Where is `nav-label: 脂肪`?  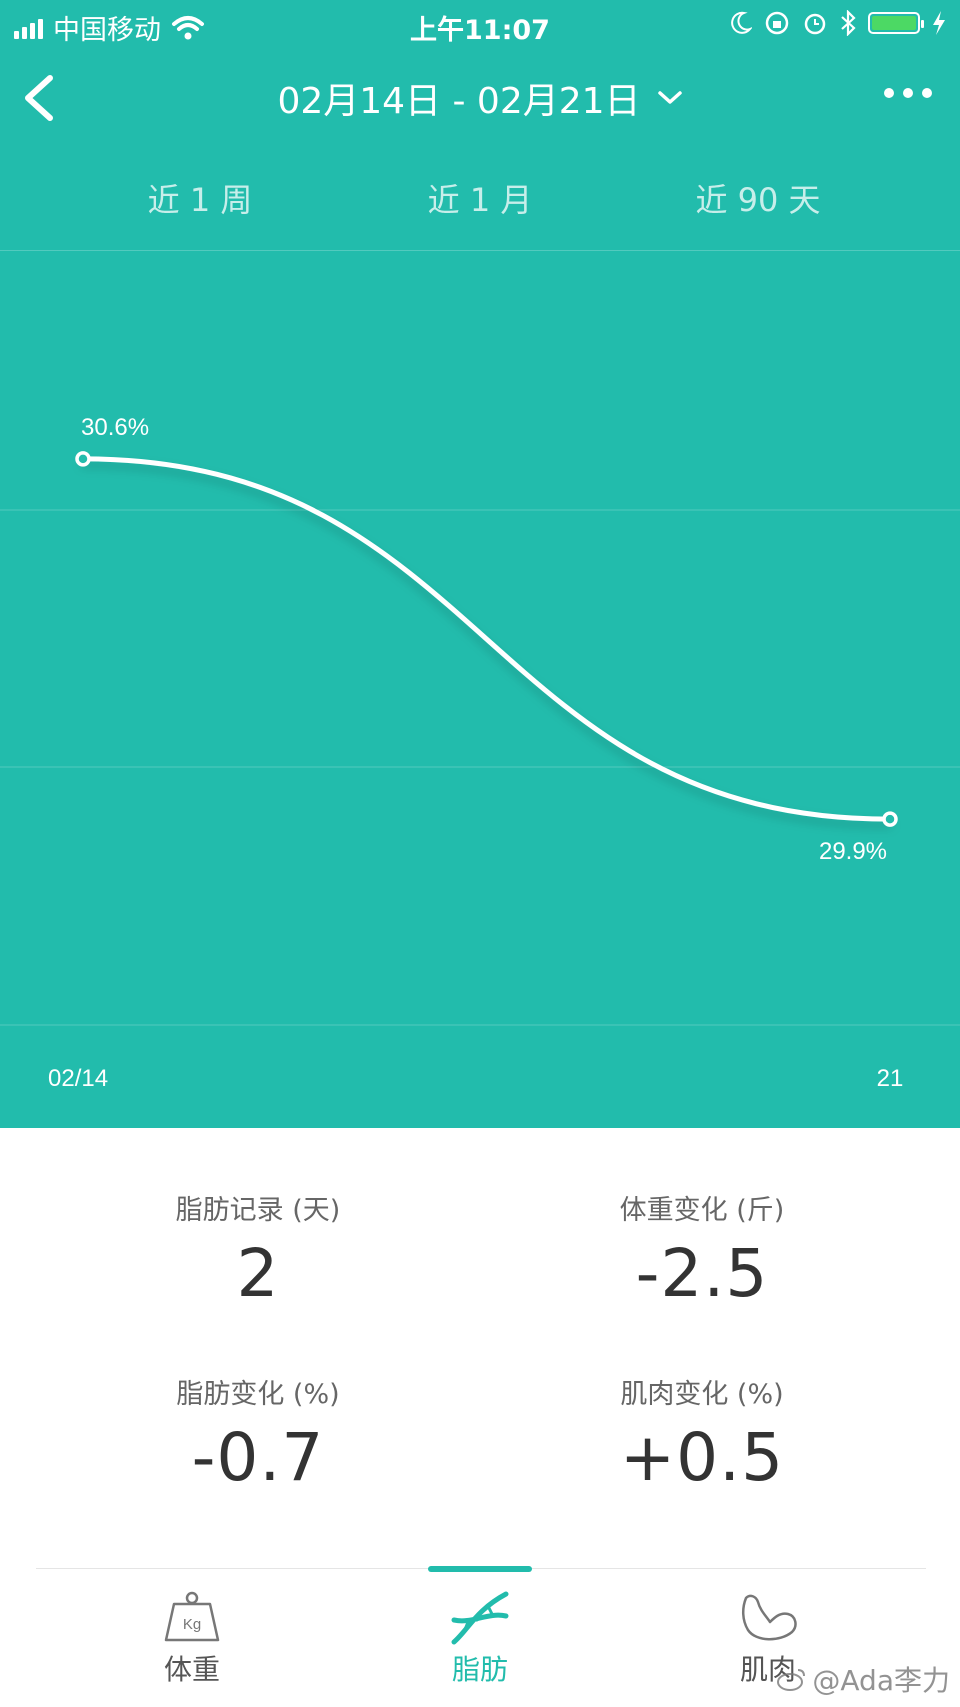
nav-label: 脂肪 is located at coordinates (479, 1669).